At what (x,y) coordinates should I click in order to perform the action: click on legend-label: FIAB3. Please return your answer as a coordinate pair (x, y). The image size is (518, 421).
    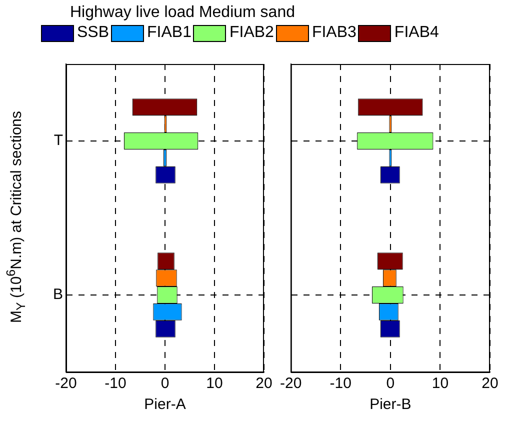
    Looking at the image, I should click on (334, 33).